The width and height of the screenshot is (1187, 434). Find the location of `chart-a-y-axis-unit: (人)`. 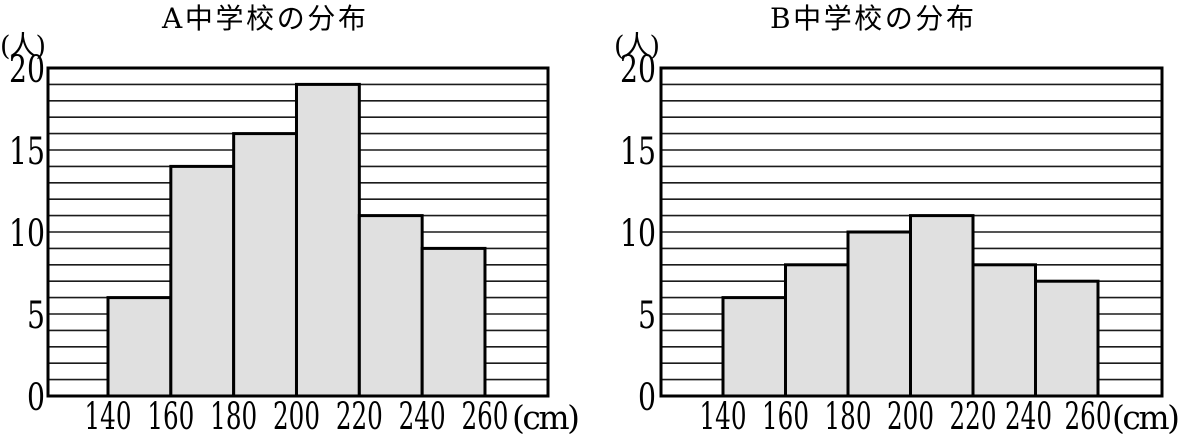

chart-a-y-axis-unit: (人) is located at coordinates (23, 46).